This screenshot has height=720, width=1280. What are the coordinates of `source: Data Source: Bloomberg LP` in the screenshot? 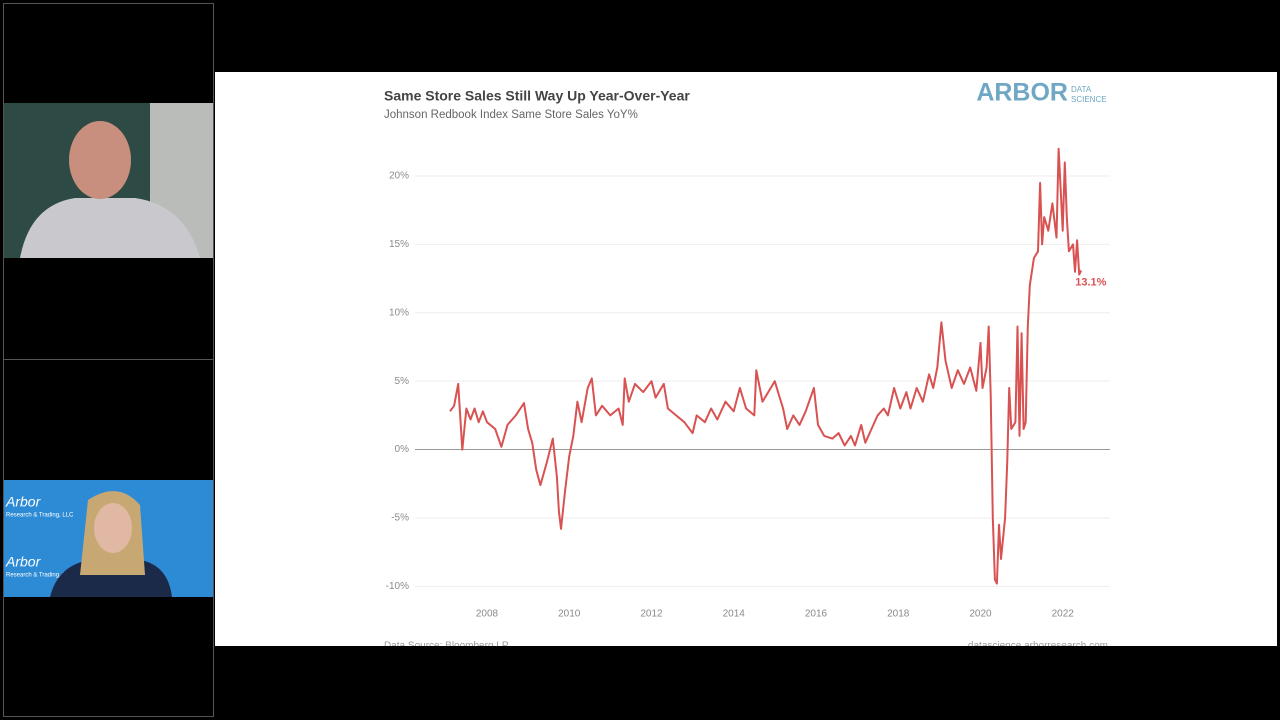 It's located at (446, 646).